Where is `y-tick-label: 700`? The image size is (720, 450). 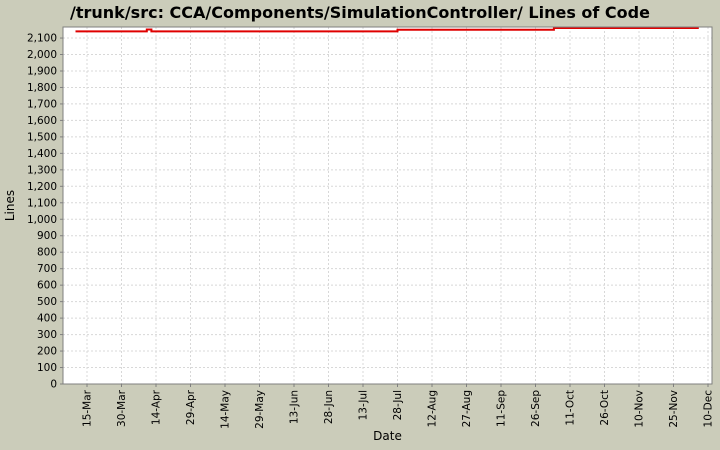
y-tick-label: 700 is located at coordinates (47, 269).